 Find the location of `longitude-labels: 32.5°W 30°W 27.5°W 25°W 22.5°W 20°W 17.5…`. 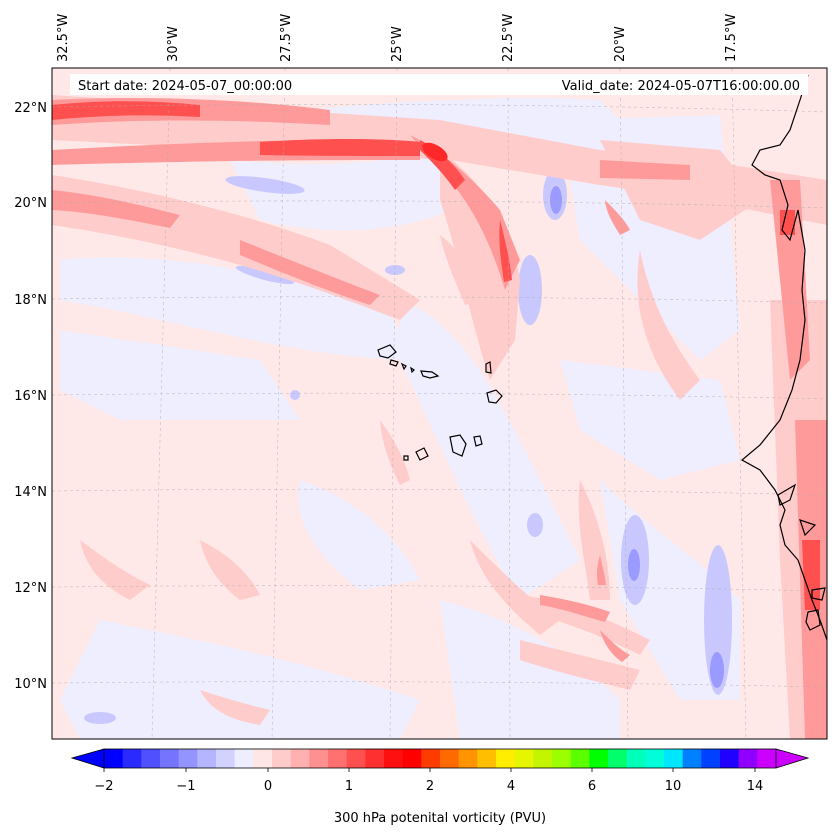

longitude-labels: 32.5°W 30°W 27.5°W 25°W 22.5°W 20°W 17.5… is located at coordinates (397, 38).